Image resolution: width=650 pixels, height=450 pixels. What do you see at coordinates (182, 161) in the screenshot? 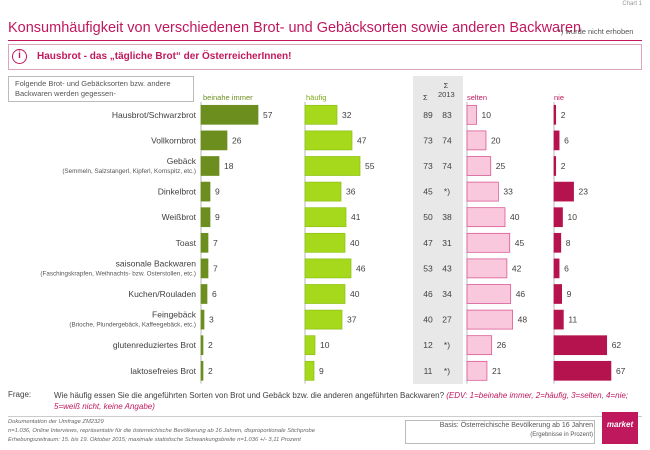
I see `category-label: Gebäck` at bounding box center [182, 161].